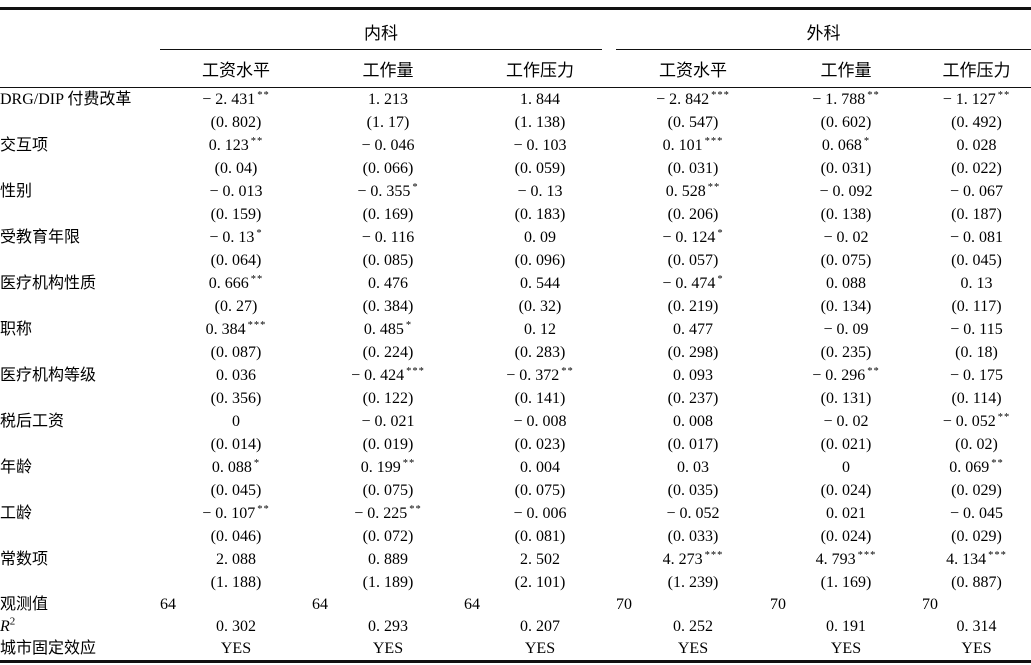 Image resolution: width=1031 pixels, height=665 pixels. I want to click on statistic-cell: 0. 252, so click(693, 626).